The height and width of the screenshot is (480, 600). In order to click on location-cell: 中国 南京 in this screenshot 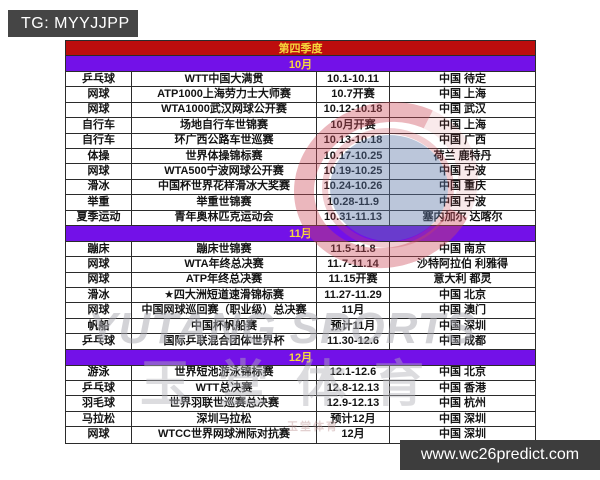, I will do `click(462, 248)`.